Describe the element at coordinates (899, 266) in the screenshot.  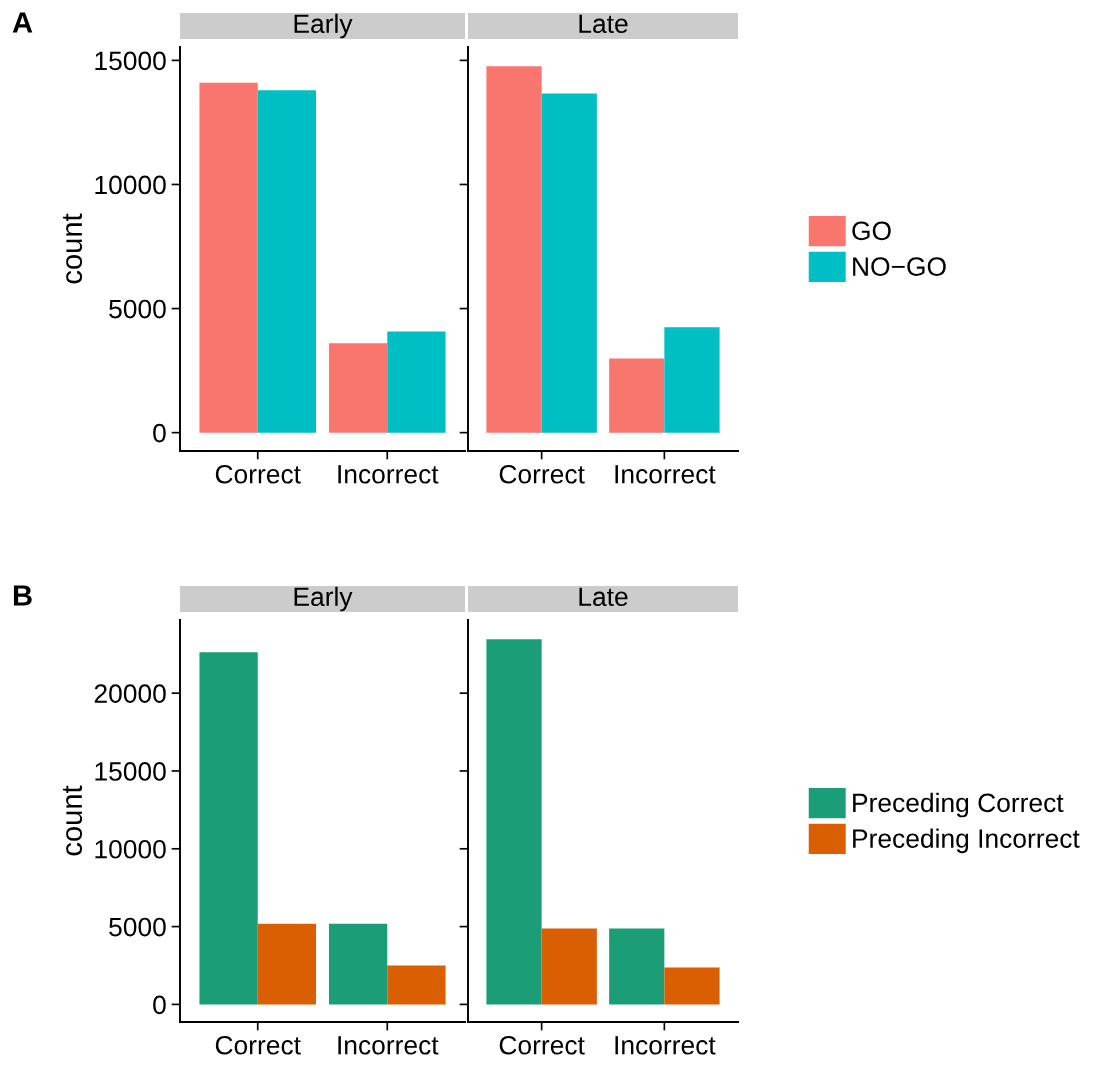
I see `legend-label: NO−GO` at that location.